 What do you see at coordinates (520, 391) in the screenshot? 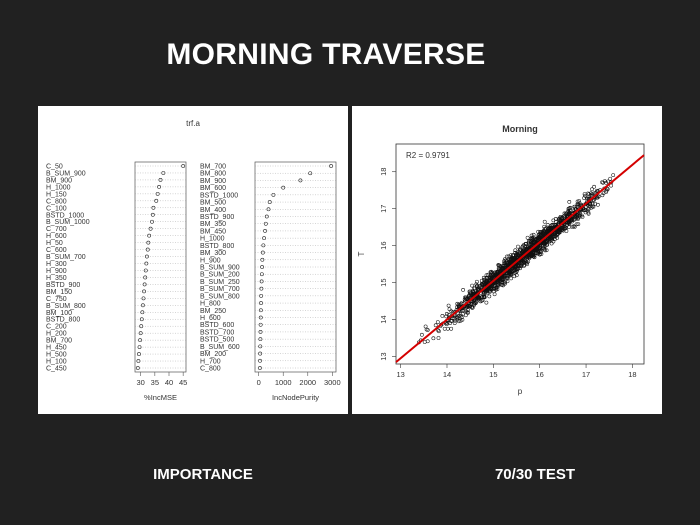
I see `x-axis-label: p` at bounding box center [520, 391].